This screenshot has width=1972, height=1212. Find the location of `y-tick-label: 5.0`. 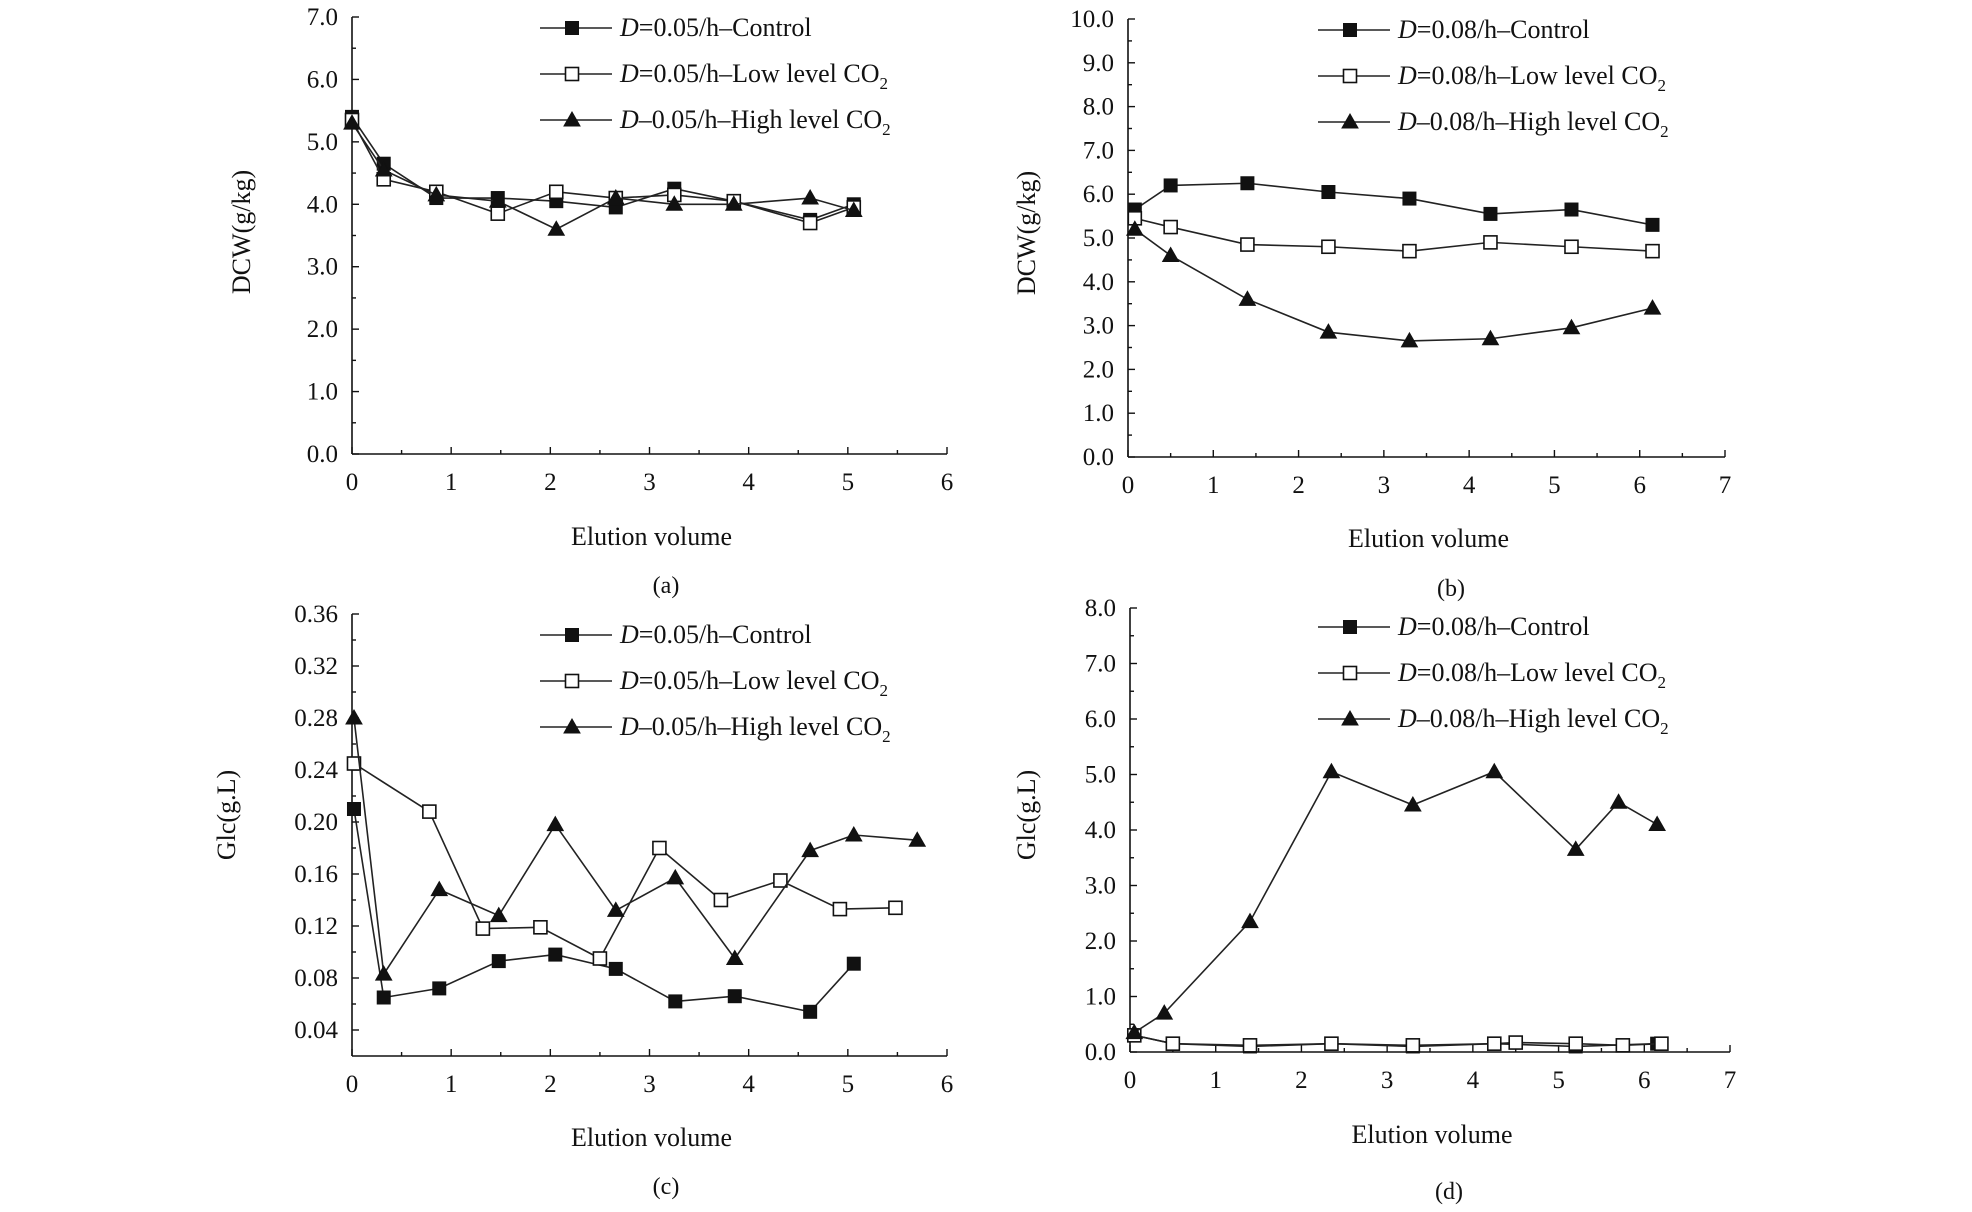

y-tick-label: 5.0 is located at coordinates (1098, 238).